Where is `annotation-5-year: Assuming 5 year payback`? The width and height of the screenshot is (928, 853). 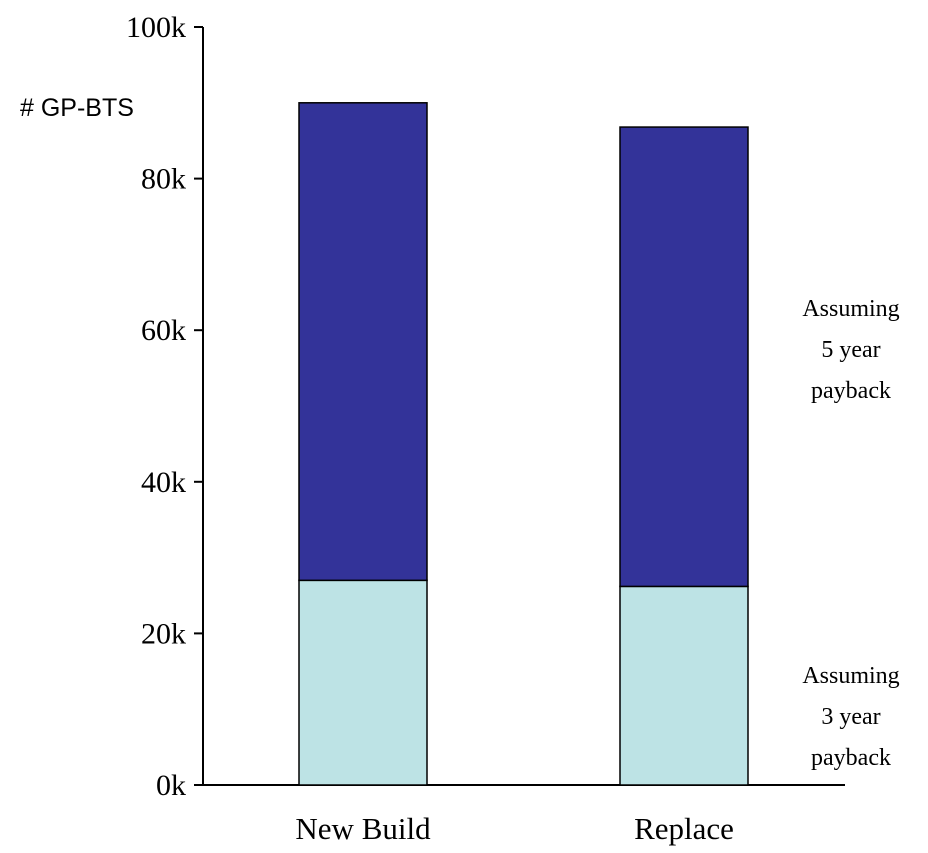
annotation-5-year: Assuming 5 year payback is located at coordinates (850, 350).